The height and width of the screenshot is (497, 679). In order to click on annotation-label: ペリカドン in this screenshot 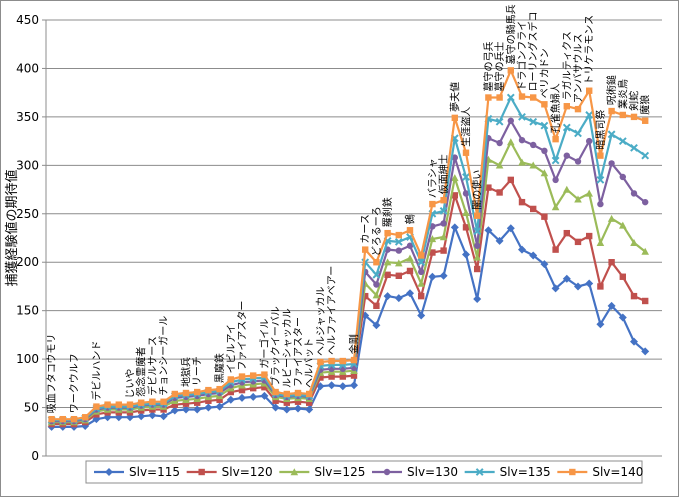, I will do `click(545, 73)`.